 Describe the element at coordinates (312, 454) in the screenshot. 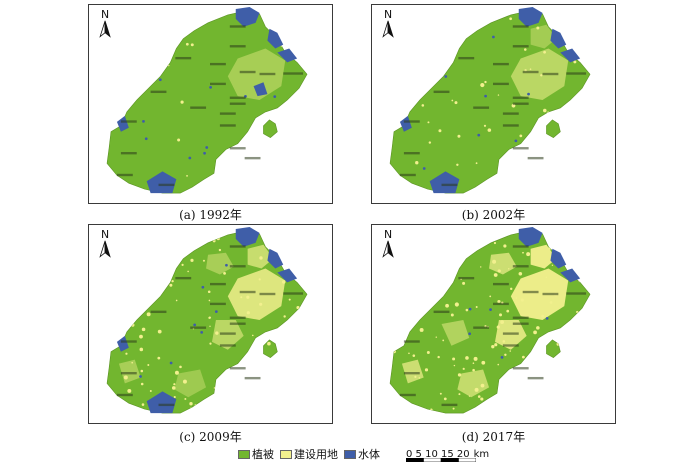

I see `map-legend: 植被 建设用地 水体` at that location.